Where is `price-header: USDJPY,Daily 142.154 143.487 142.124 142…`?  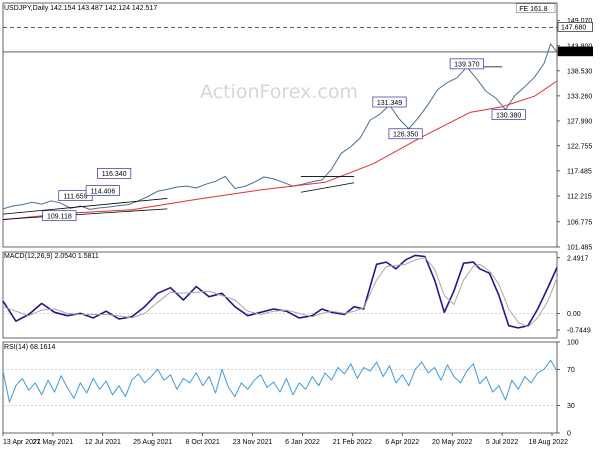 price-header: USDJPY,Daily 142.154 143.487 142.124 142… is located at coordinates (80, 8).